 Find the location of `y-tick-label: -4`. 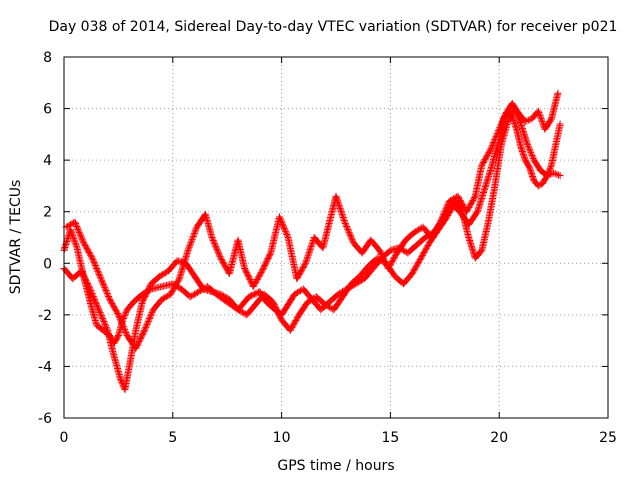

y-tick-label: -4 is located at coordinates (45, 367).